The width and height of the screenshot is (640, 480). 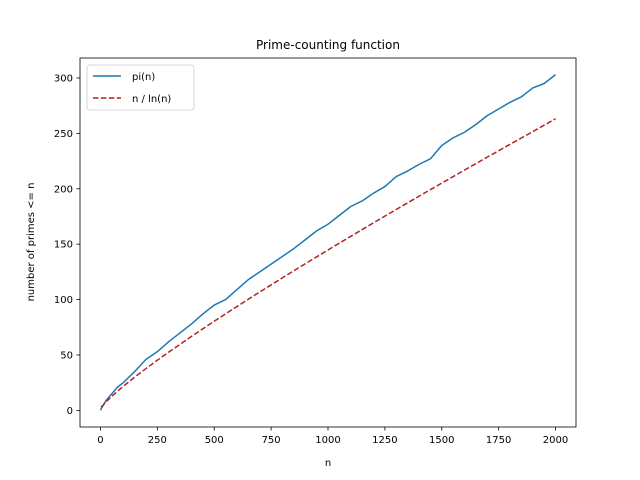 What do you see at coordinates (157, 440) in the screenshot?
I see `x-tick-label: 250` at bounding box center [157, 440].